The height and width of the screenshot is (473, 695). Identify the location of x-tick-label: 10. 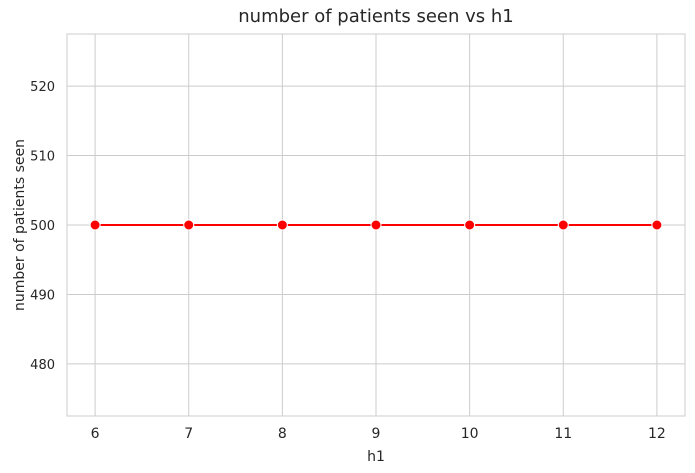
(470, 434).